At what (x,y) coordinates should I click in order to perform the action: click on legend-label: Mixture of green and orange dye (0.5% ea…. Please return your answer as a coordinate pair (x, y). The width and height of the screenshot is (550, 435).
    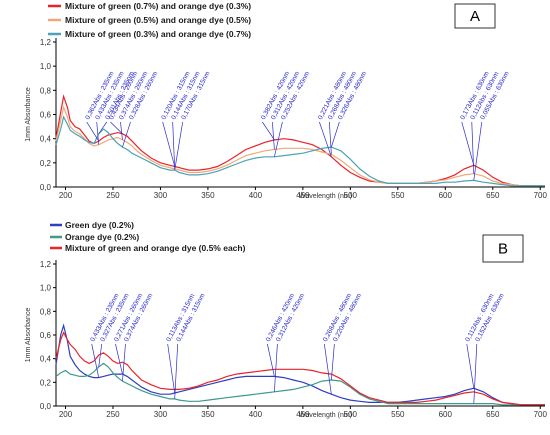
    Looking at the image, I should click on (155, 248).